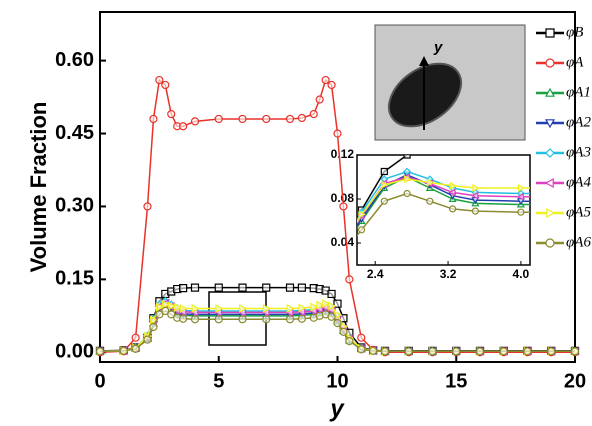 This screenshot has height=426, width=592. I want to click on legend-label: φA, so click(575, 62).